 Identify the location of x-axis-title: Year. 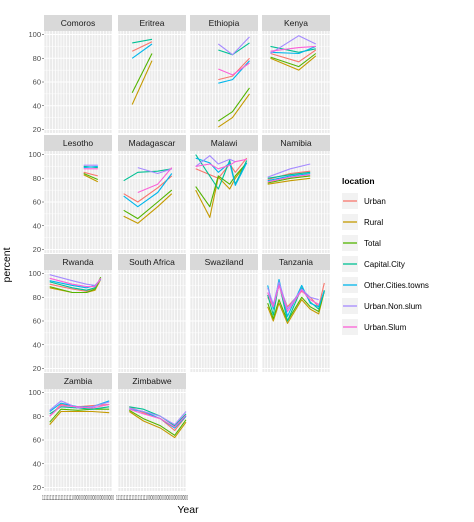
(188, 510).